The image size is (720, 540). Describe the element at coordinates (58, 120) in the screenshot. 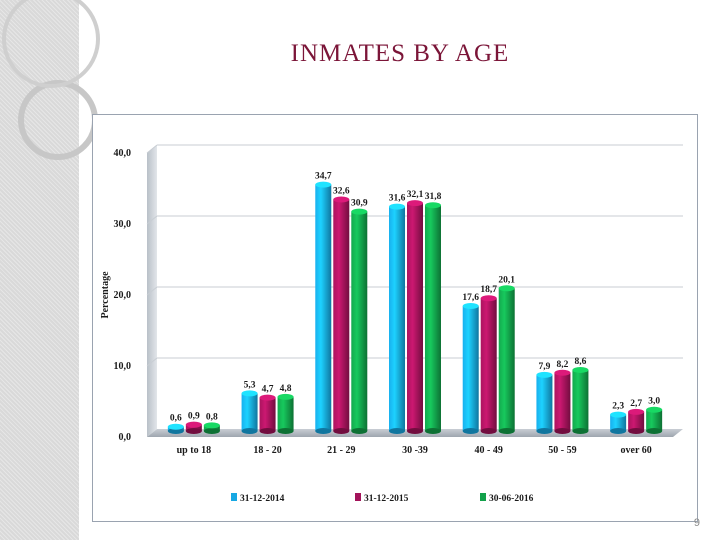

I see `decorative-ring` at that location.